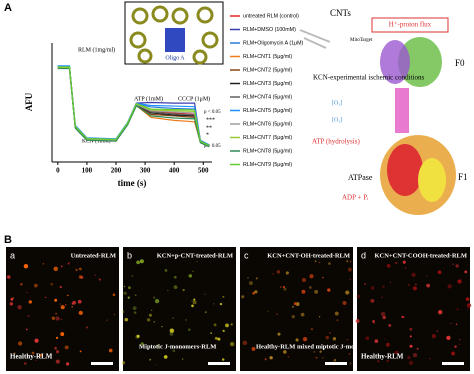 This screenshot has height=374, width=474. I want to click on annotation: CCCP (1μM), so click(194, 98).